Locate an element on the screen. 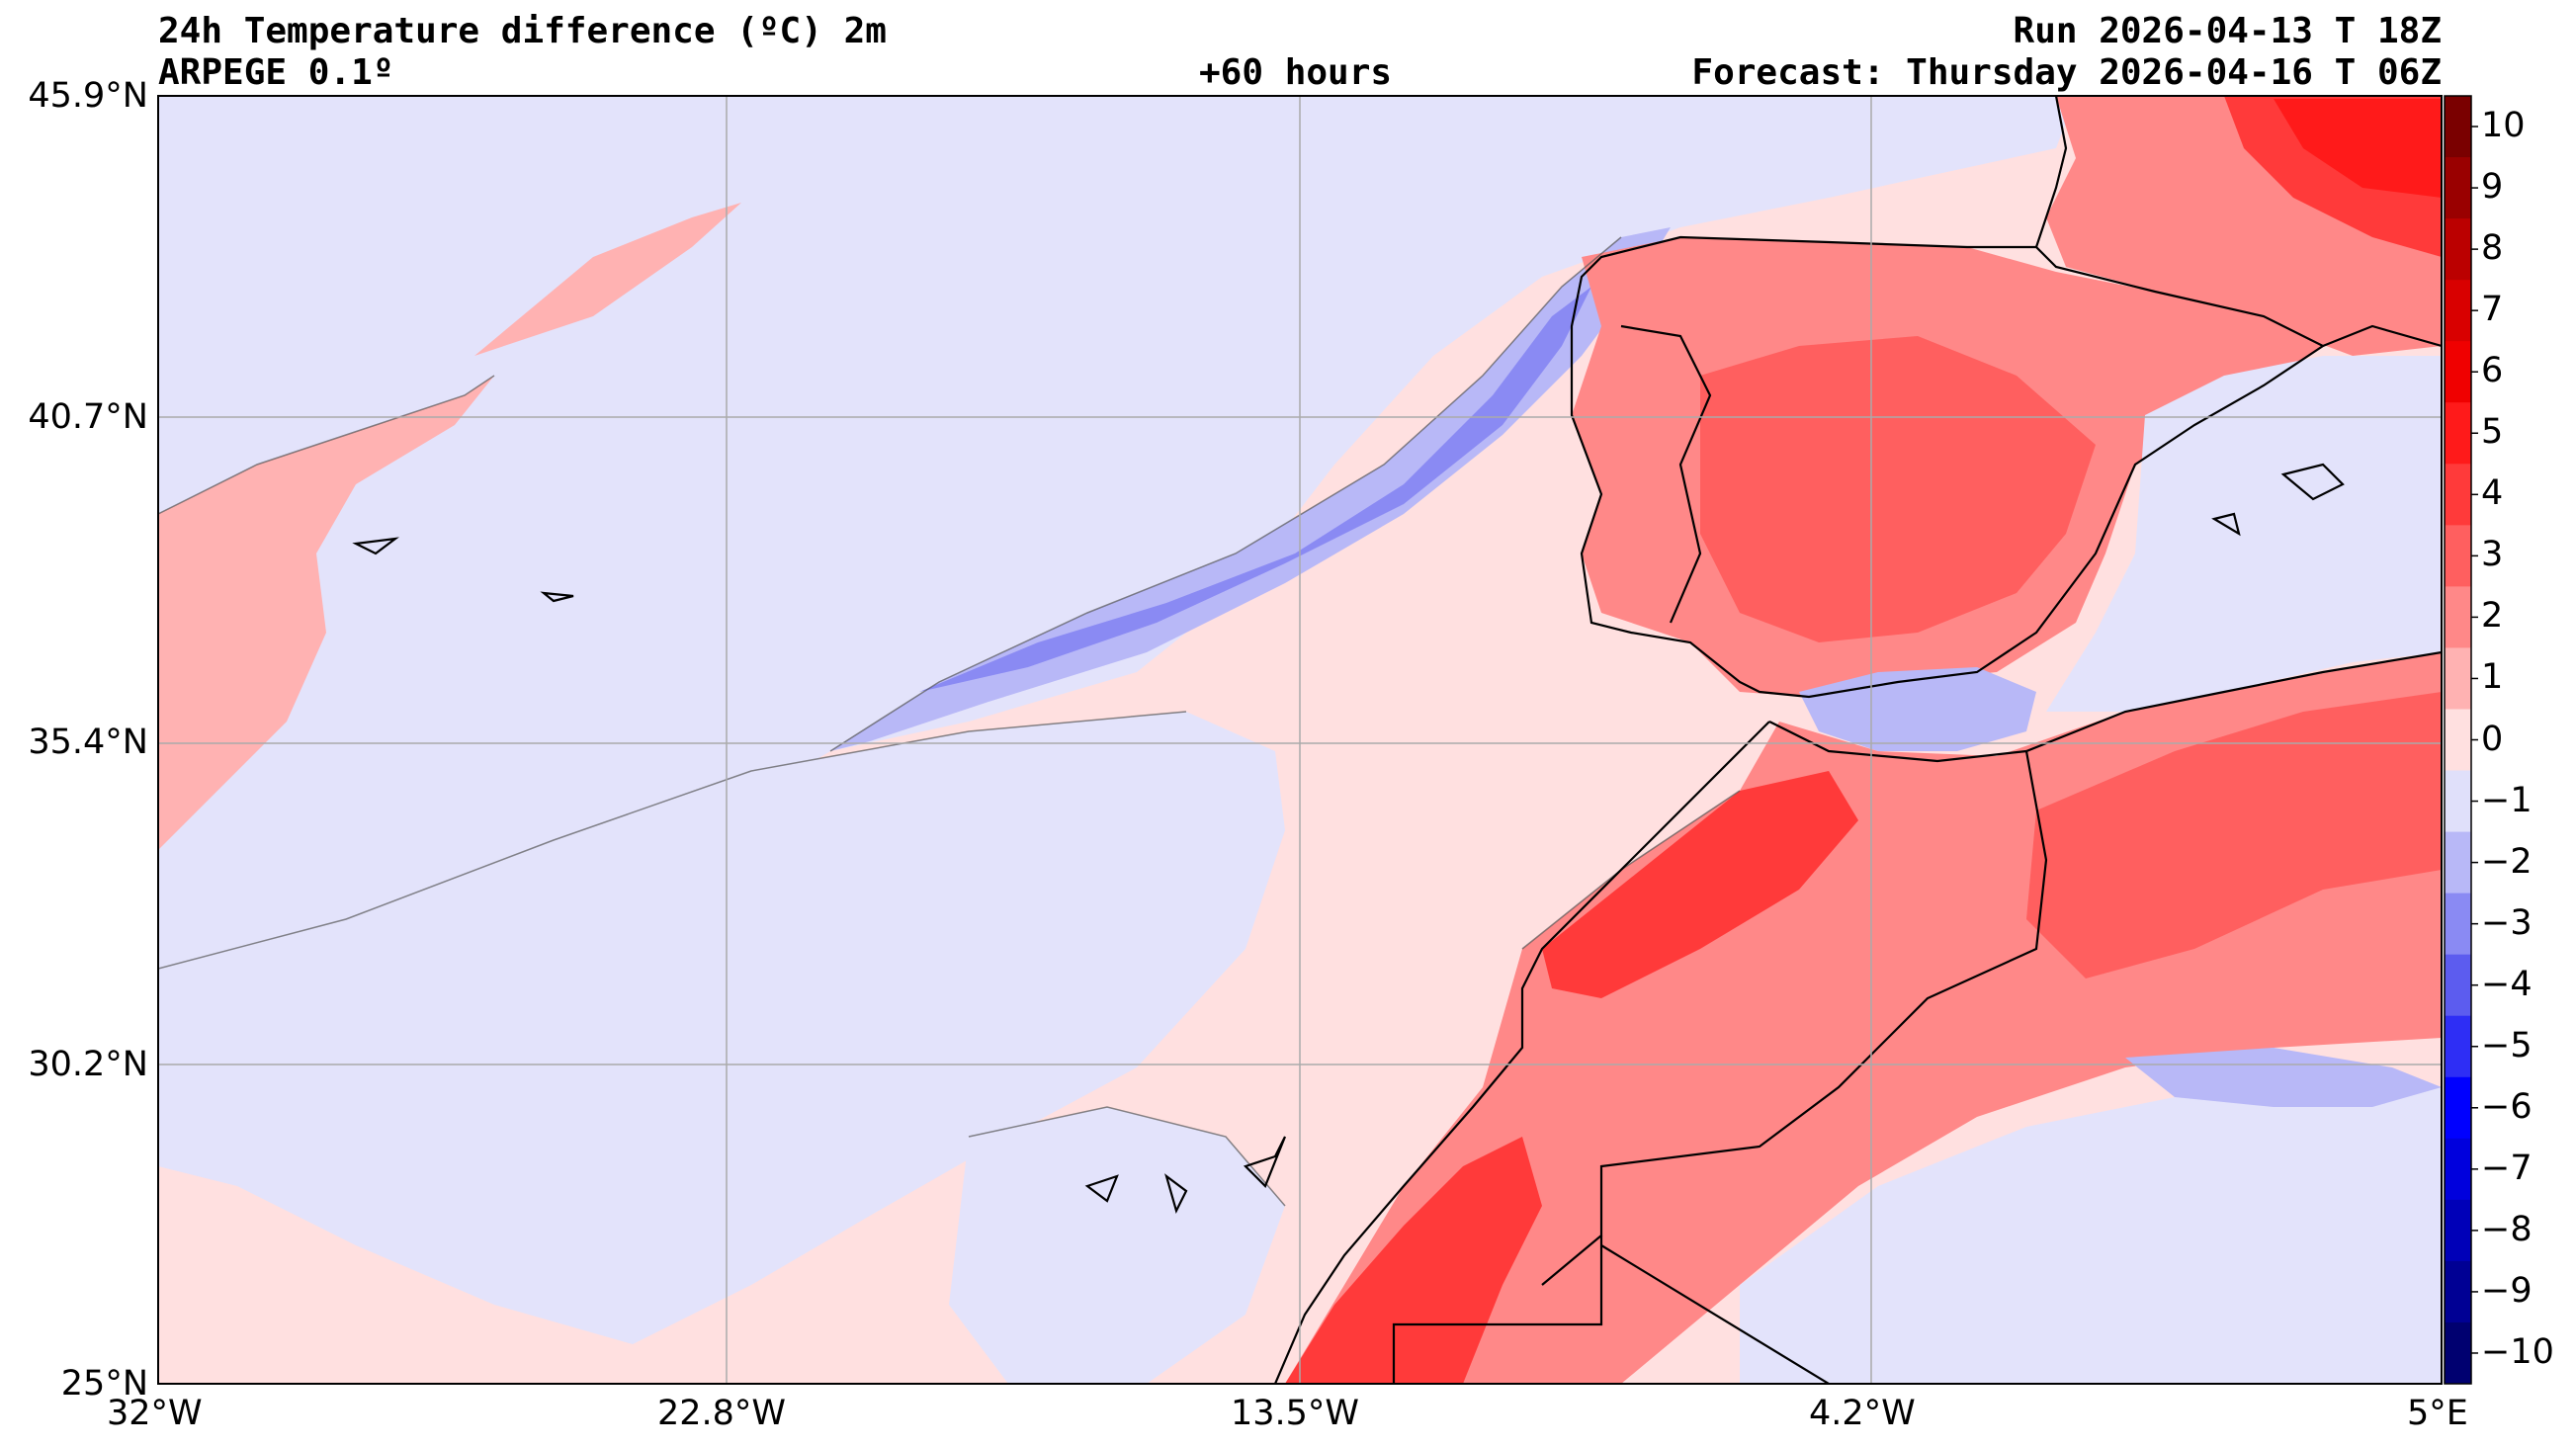 The height and width of the screenshot is (1448, 2576). lat-tick-label: 25°N is located at coordinates (104, 1384).